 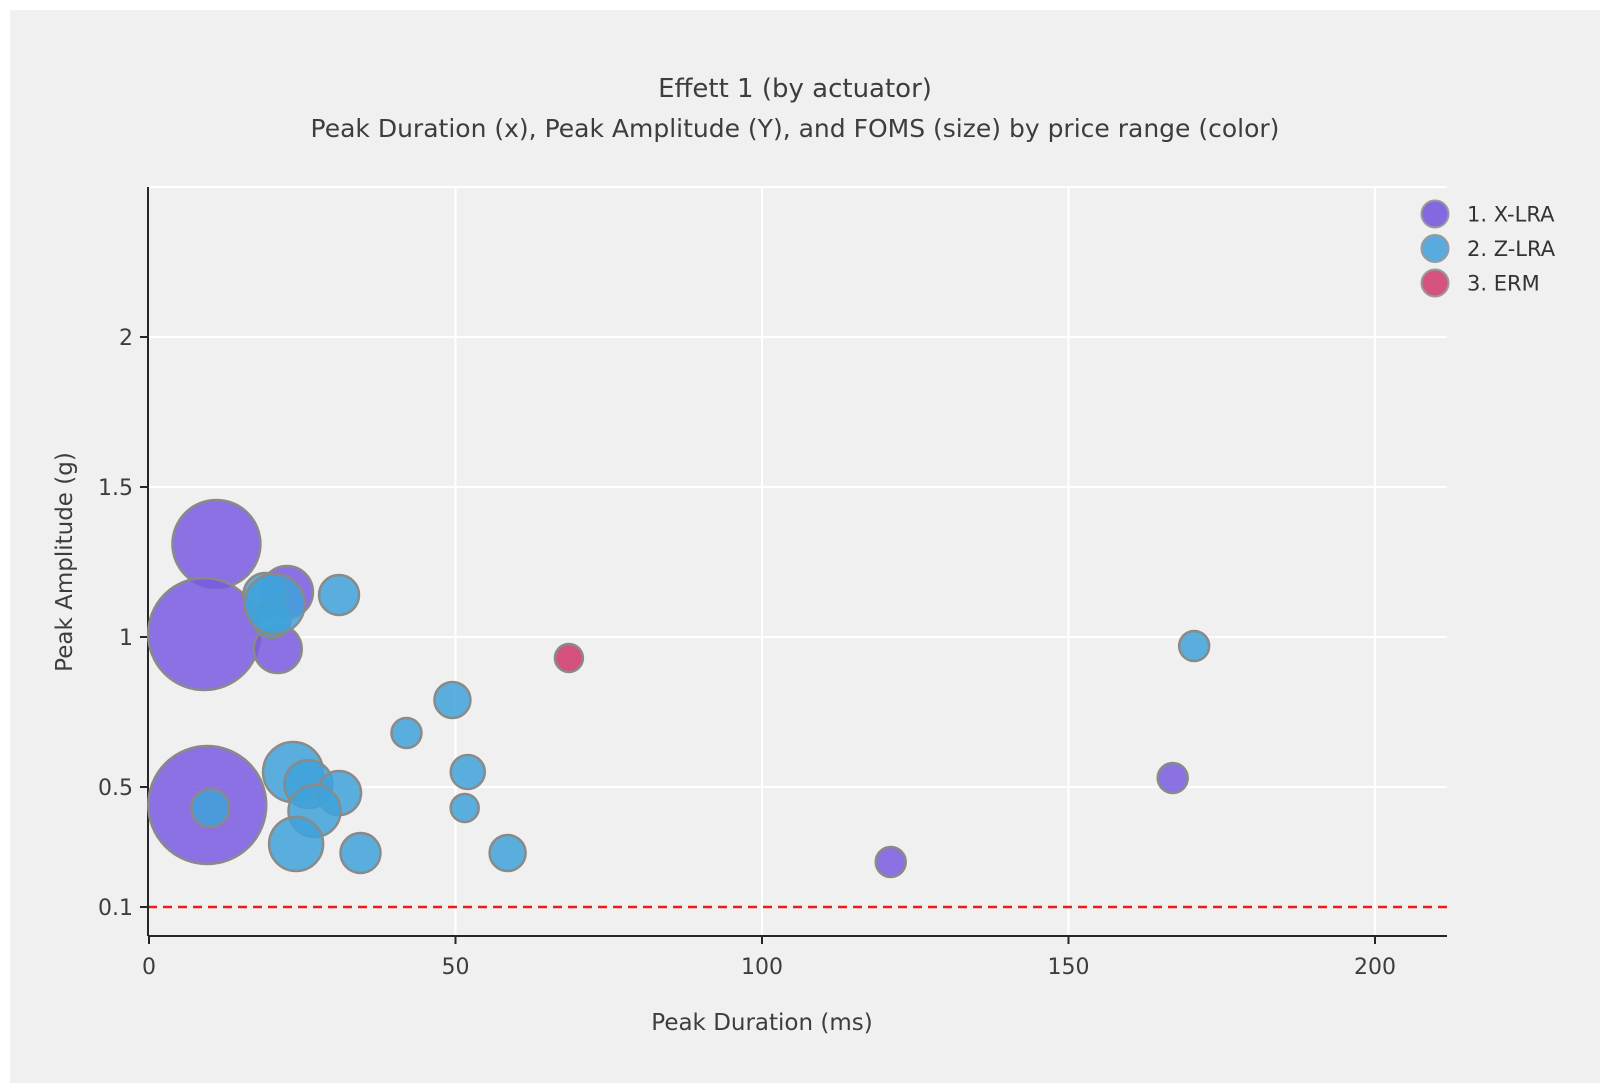 I want to click on legend-item: 3. ERM, so click(x=1480, y=283).